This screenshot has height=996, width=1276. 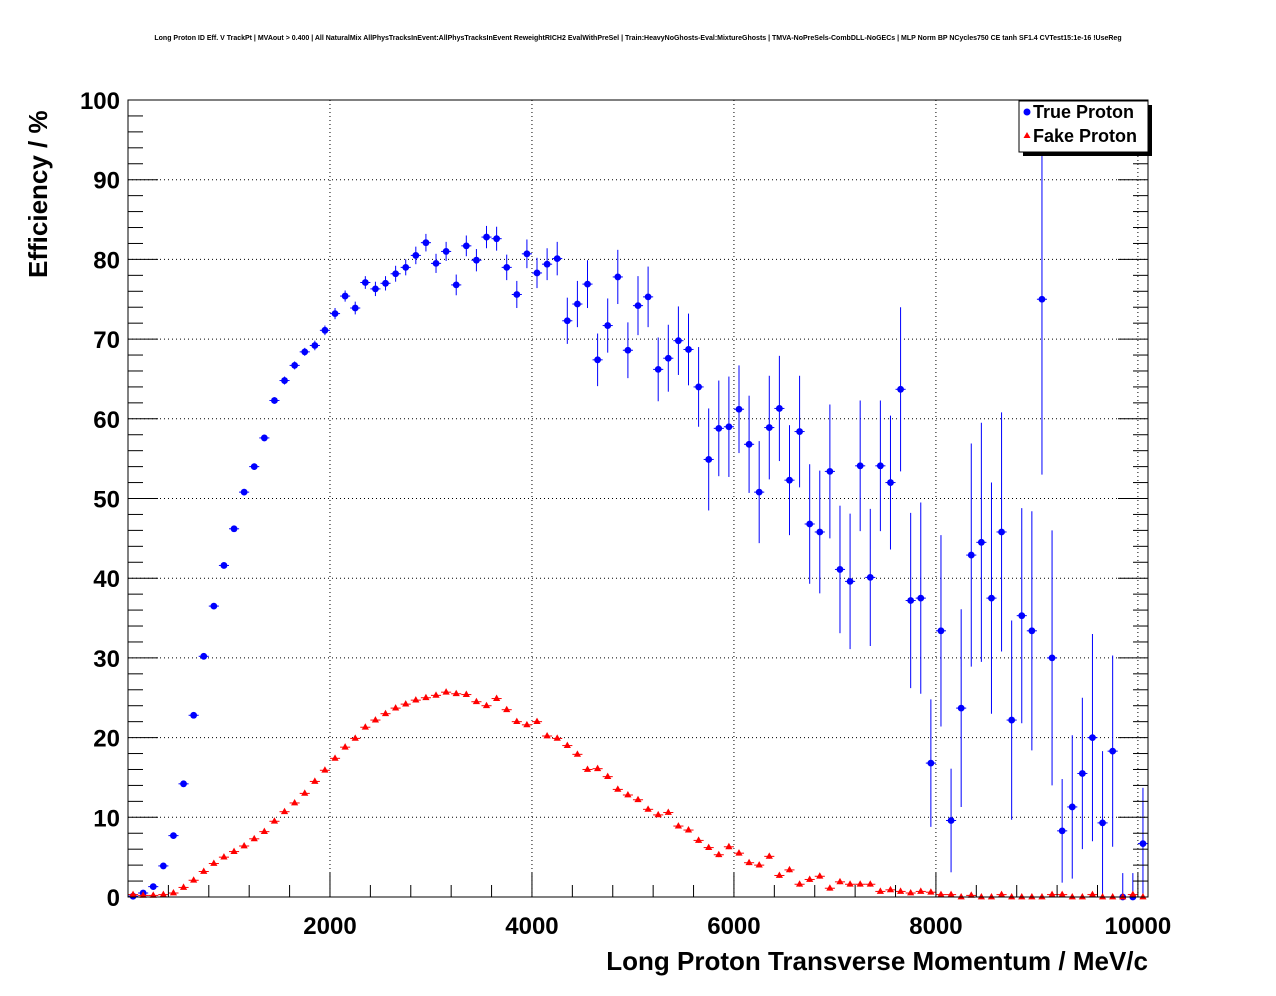 I want to click on legend-marker-true-proton, so click(x=1027, y=112).